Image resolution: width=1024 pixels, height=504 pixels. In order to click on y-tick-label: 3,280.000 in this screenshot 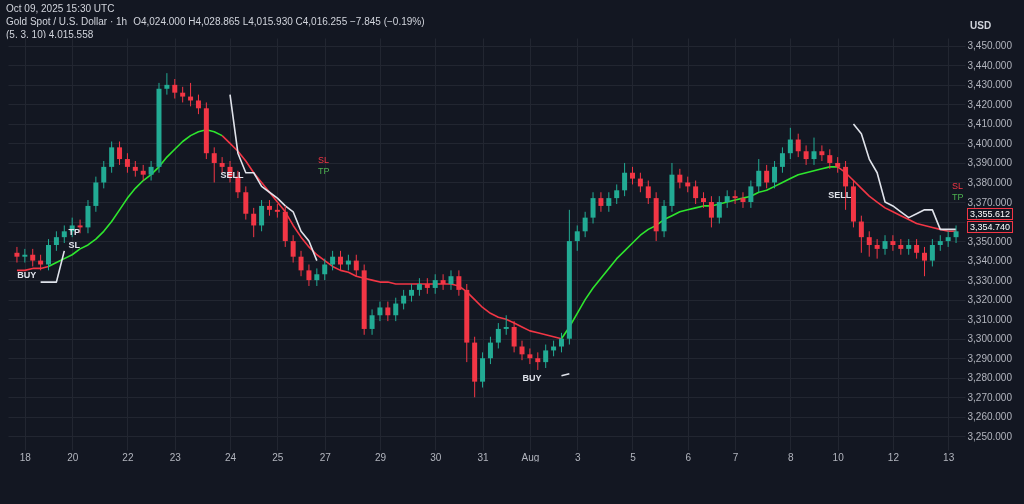, I will do `click(990, 378)`.